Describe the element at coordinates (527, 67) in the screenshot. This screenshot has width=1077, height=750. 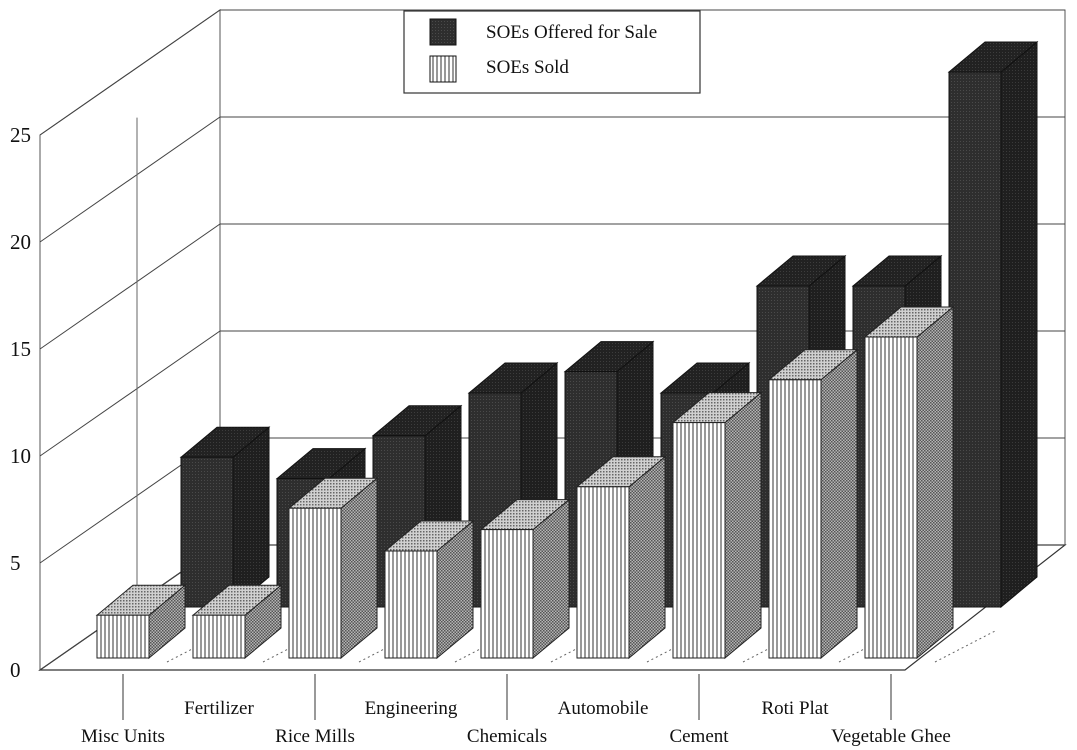
I see `legend-label-sold: SOEs Sold` at that location.